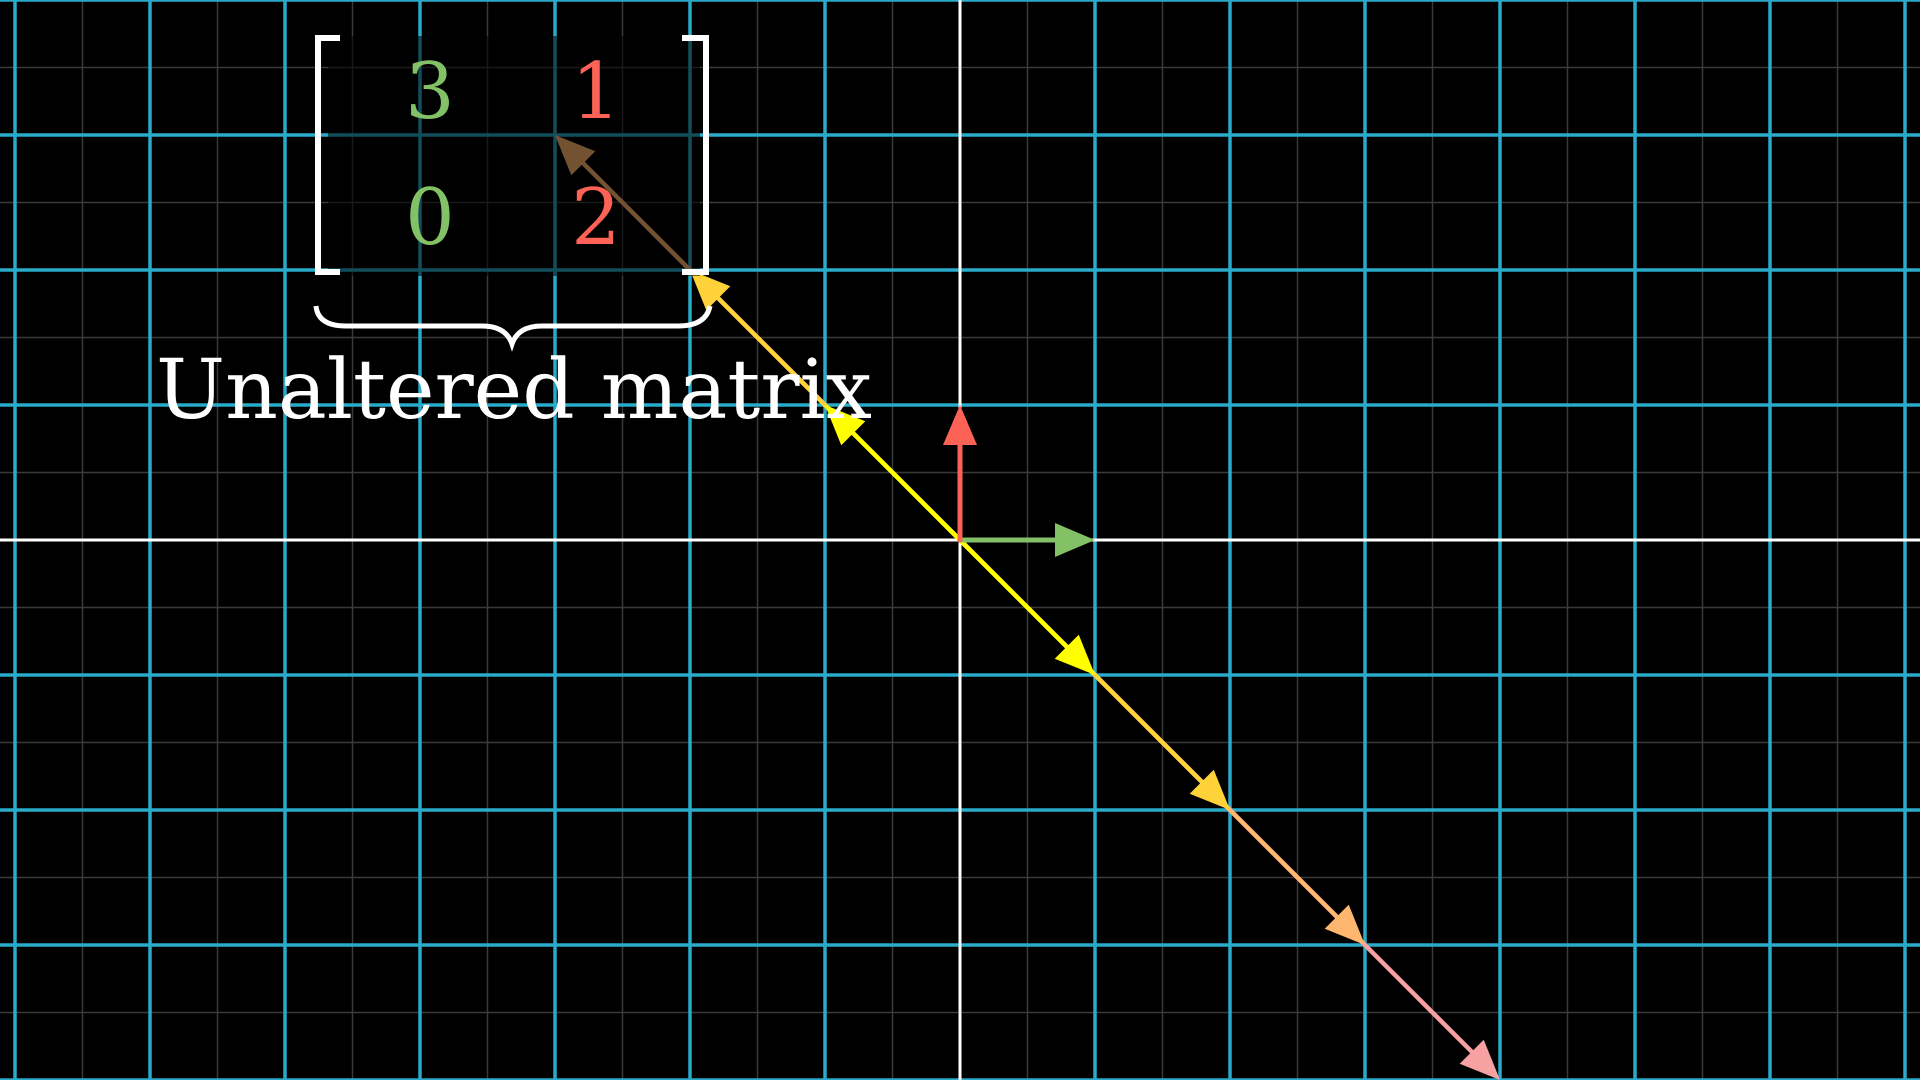 Image resolution: width=1920 pixels, height=1080 pixels. What do you see at coordinates (430, 218) in the screenshot?
I see `matrix-entry-a21: 0` at bounding box center [430, 218].